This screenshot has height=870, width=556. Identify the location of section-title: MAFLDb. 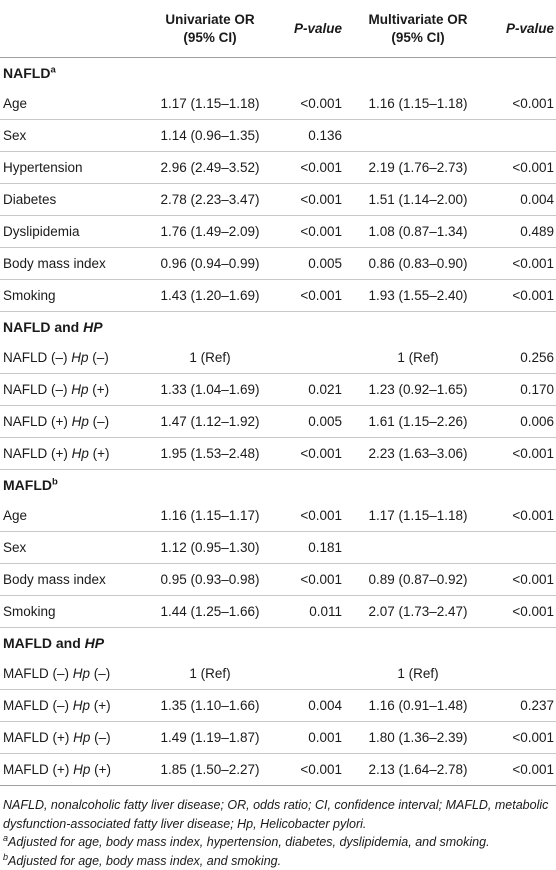
(278, 485).